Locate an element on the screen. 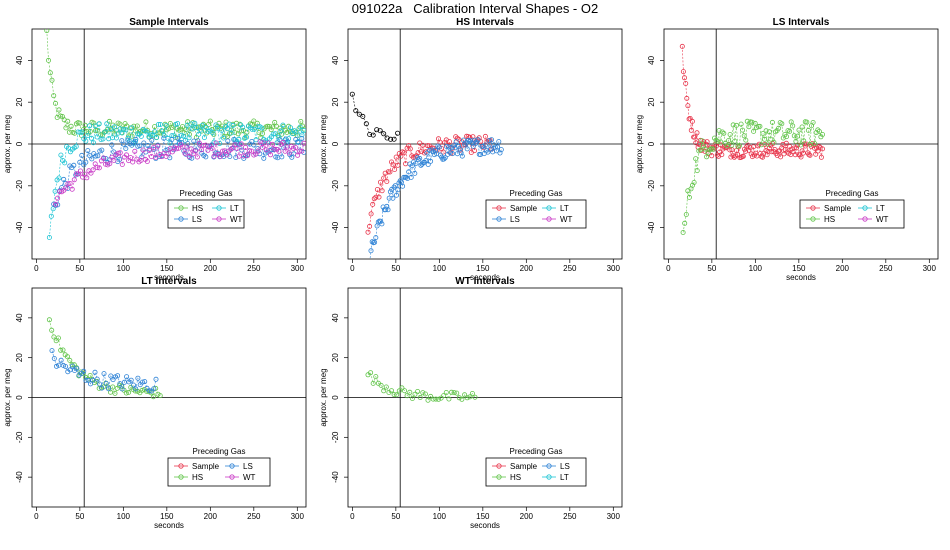 This screenshot has width=950, height=550. x-tick-label: 250 is located at coordinates (254, 516).